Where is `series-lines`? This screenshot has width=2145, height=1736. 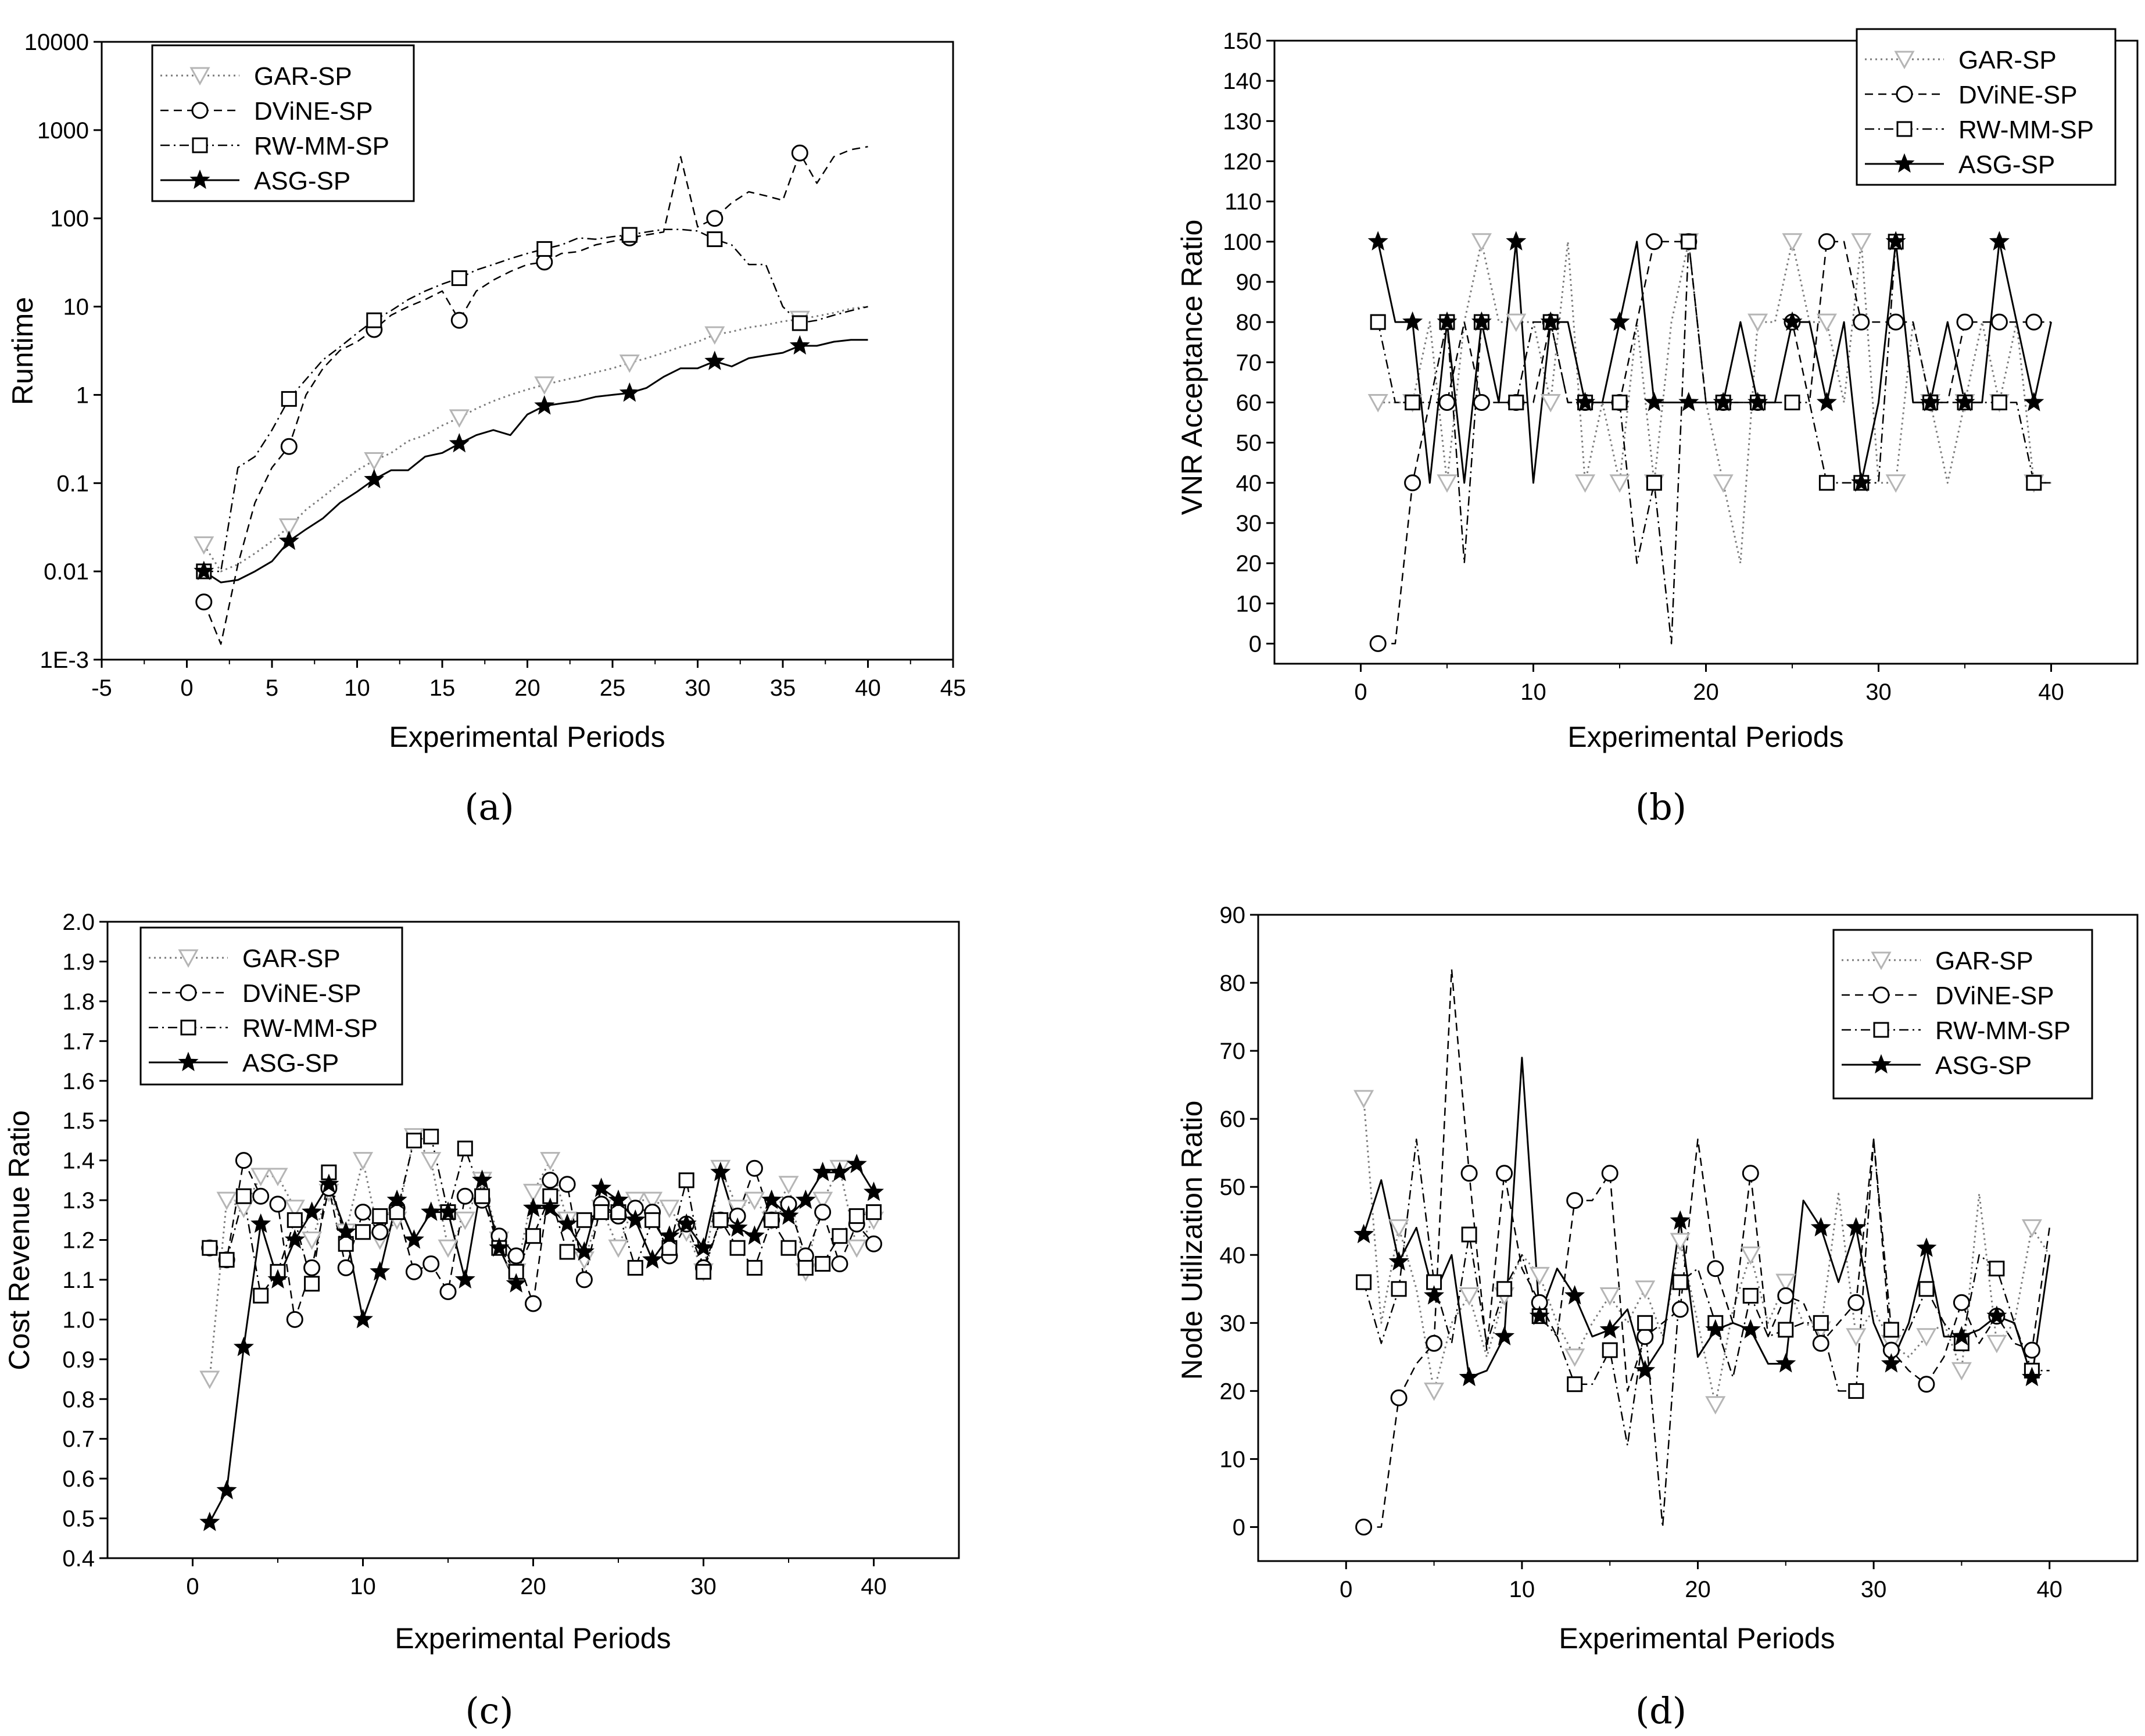
series-lines is located at coordinates (1707, 1248).